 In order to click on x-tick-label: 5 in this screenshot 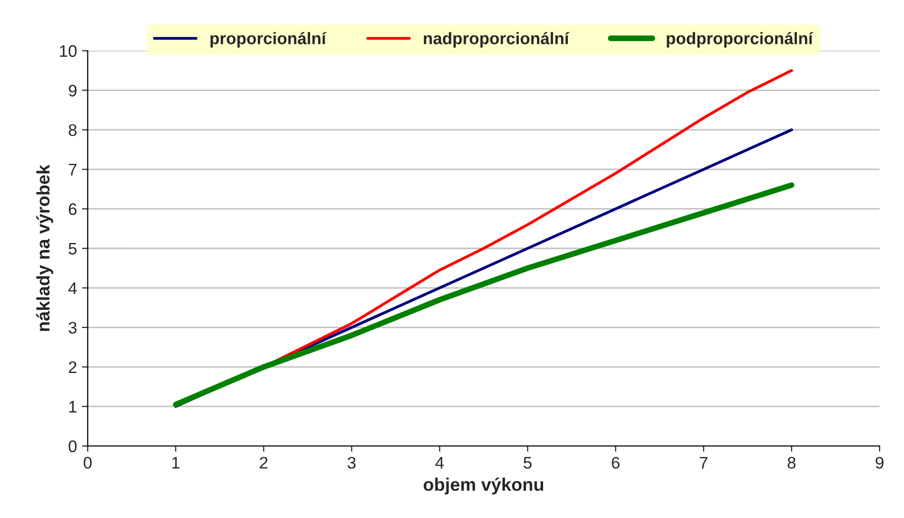, I will do `click(528, 463)`.